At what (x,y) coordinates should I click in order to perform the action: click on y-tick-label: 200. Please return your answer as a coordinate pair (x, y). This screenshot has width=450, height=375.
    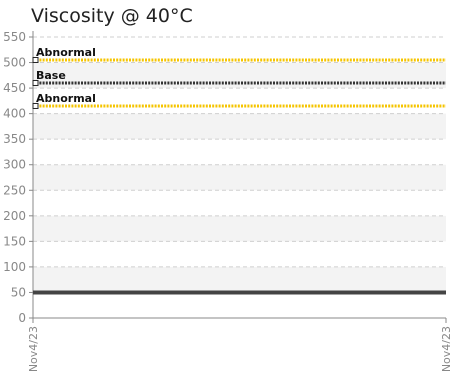
    Looking at the image, I should click on (14, 216).